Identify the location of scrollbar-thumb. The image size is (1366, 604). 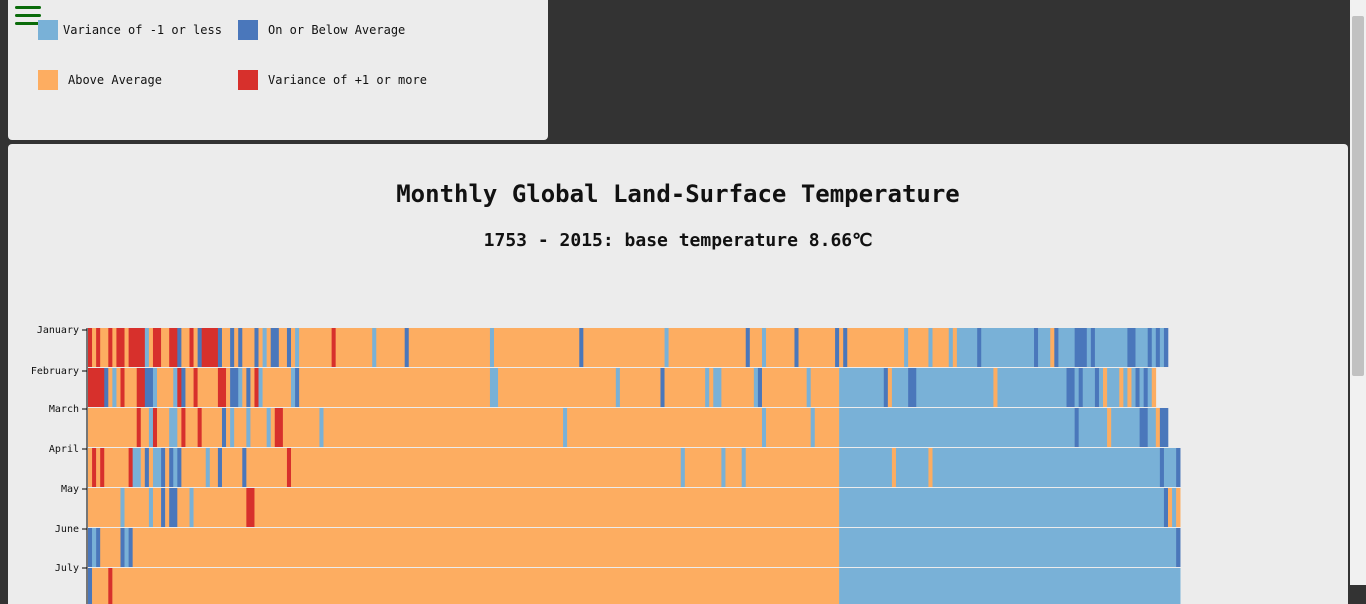
(1358, 196).